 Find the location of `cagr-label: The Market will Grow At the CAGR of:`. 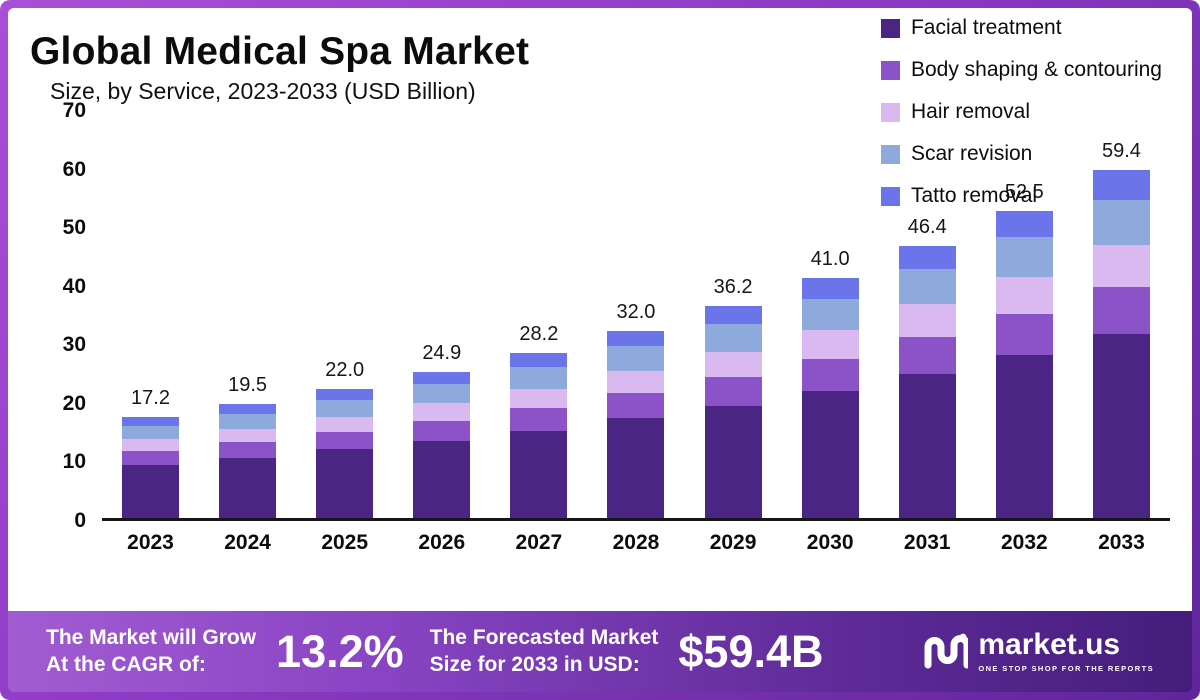

cagr-label: The Market will Grow At the CAGR of: is located at coordinates (151, 651).